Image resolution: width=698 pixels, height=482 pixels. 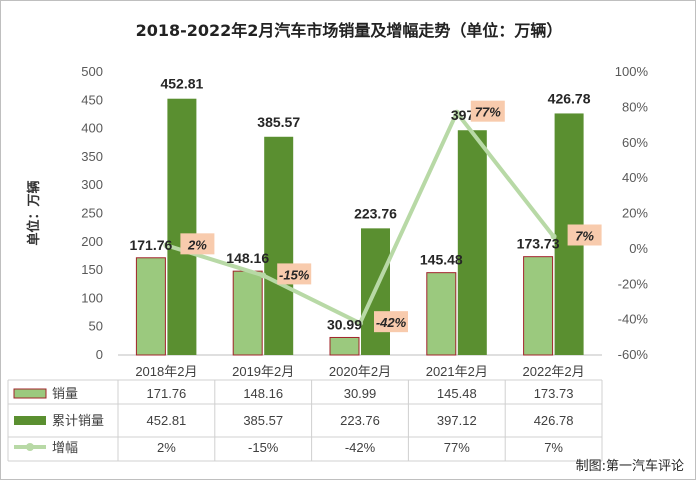 I want to click on legend-key-cumulative, so click(x=30, y=420).